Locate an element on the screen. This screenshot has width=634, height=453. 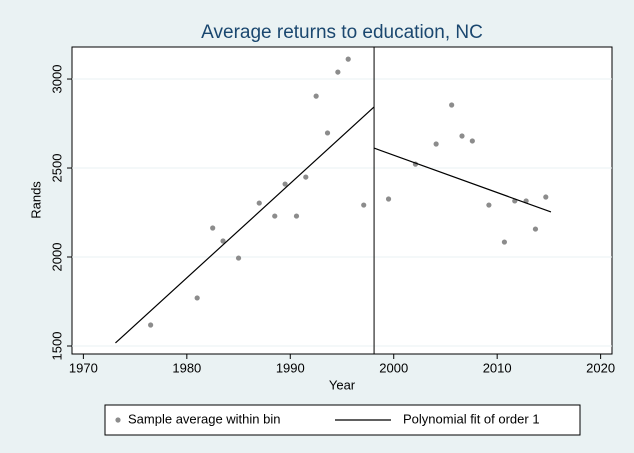
y-axis-label: Rands is located at coordinates (35, 200).